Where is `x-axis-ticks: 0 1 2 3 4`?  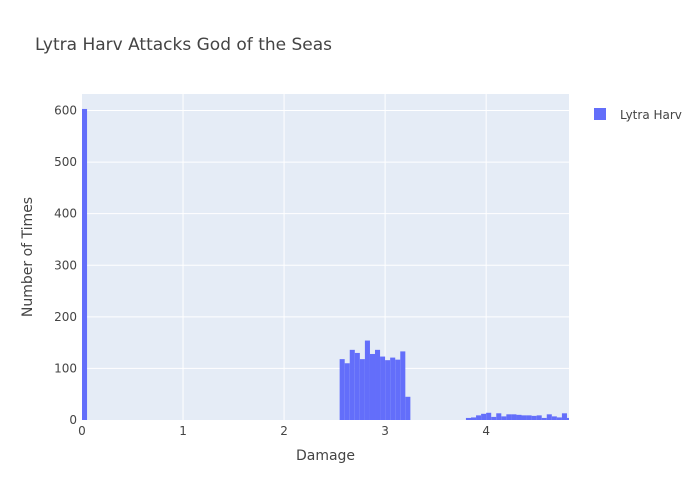 x-axis-ticks: 0 1 2 3 4 is located at coordinates (284, 431).